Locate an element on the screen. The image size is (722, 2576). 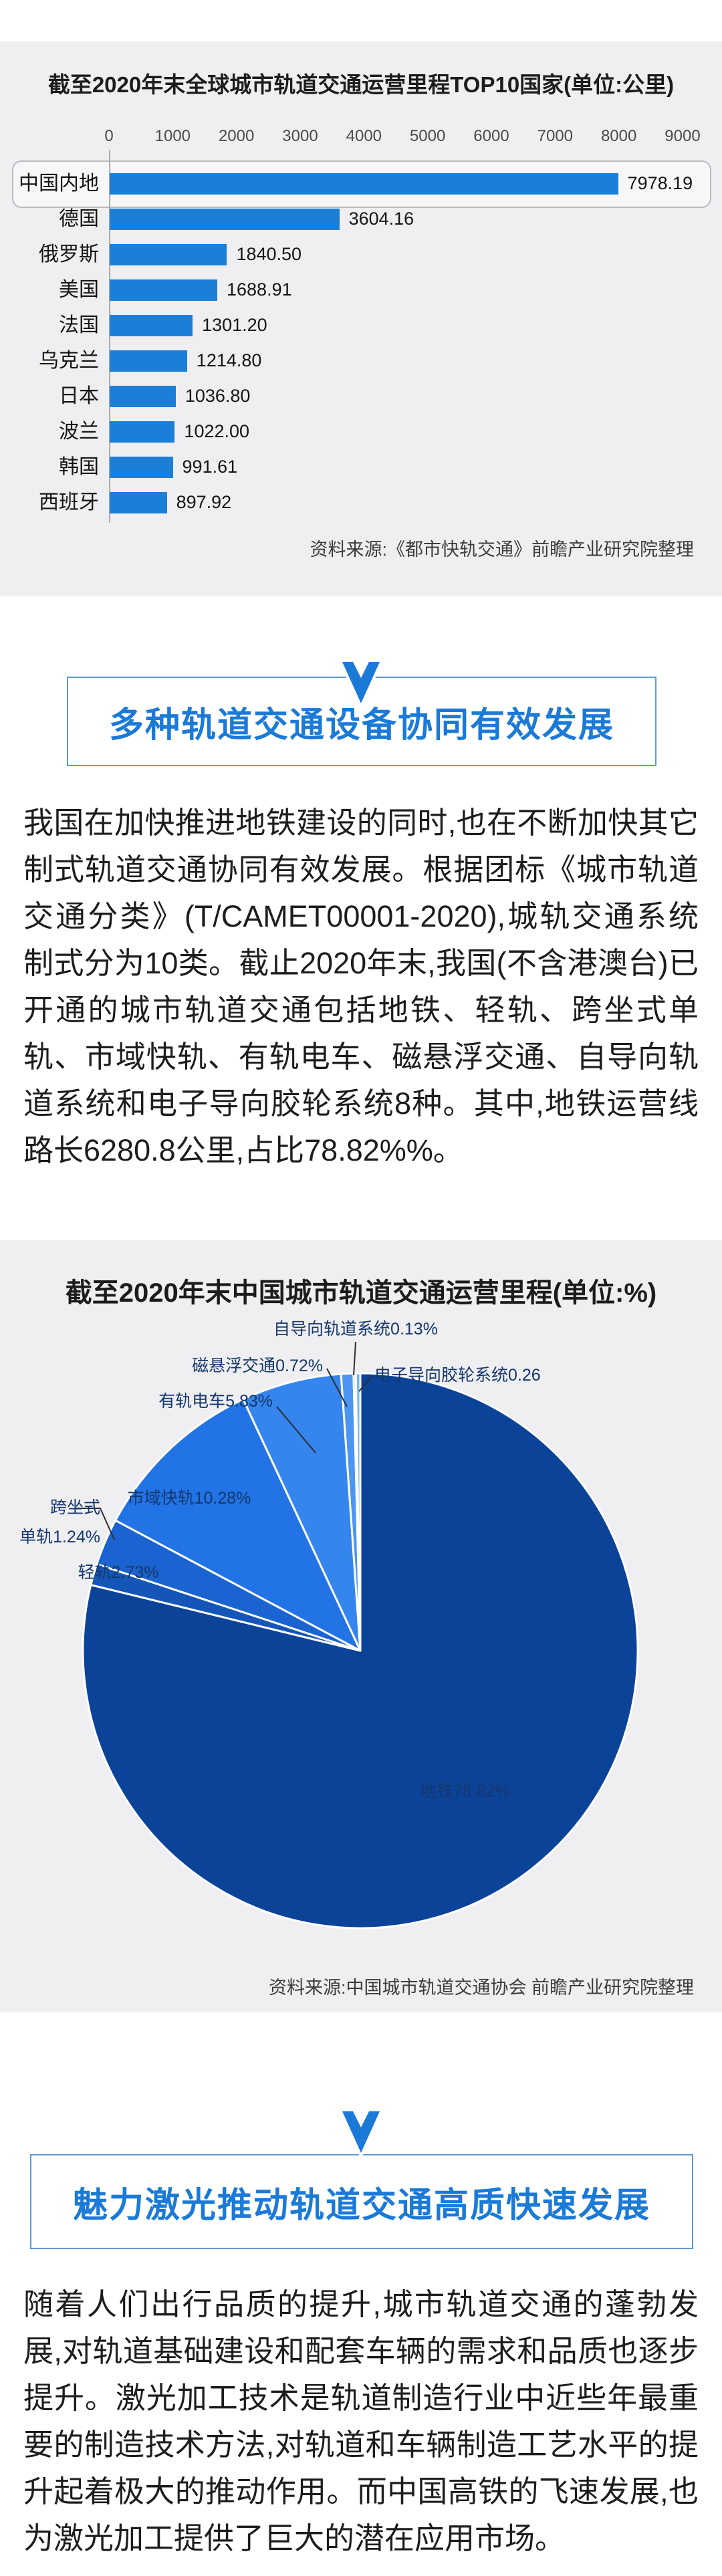
x-axis-tick: 2000 is located at coordinates (236, 136).